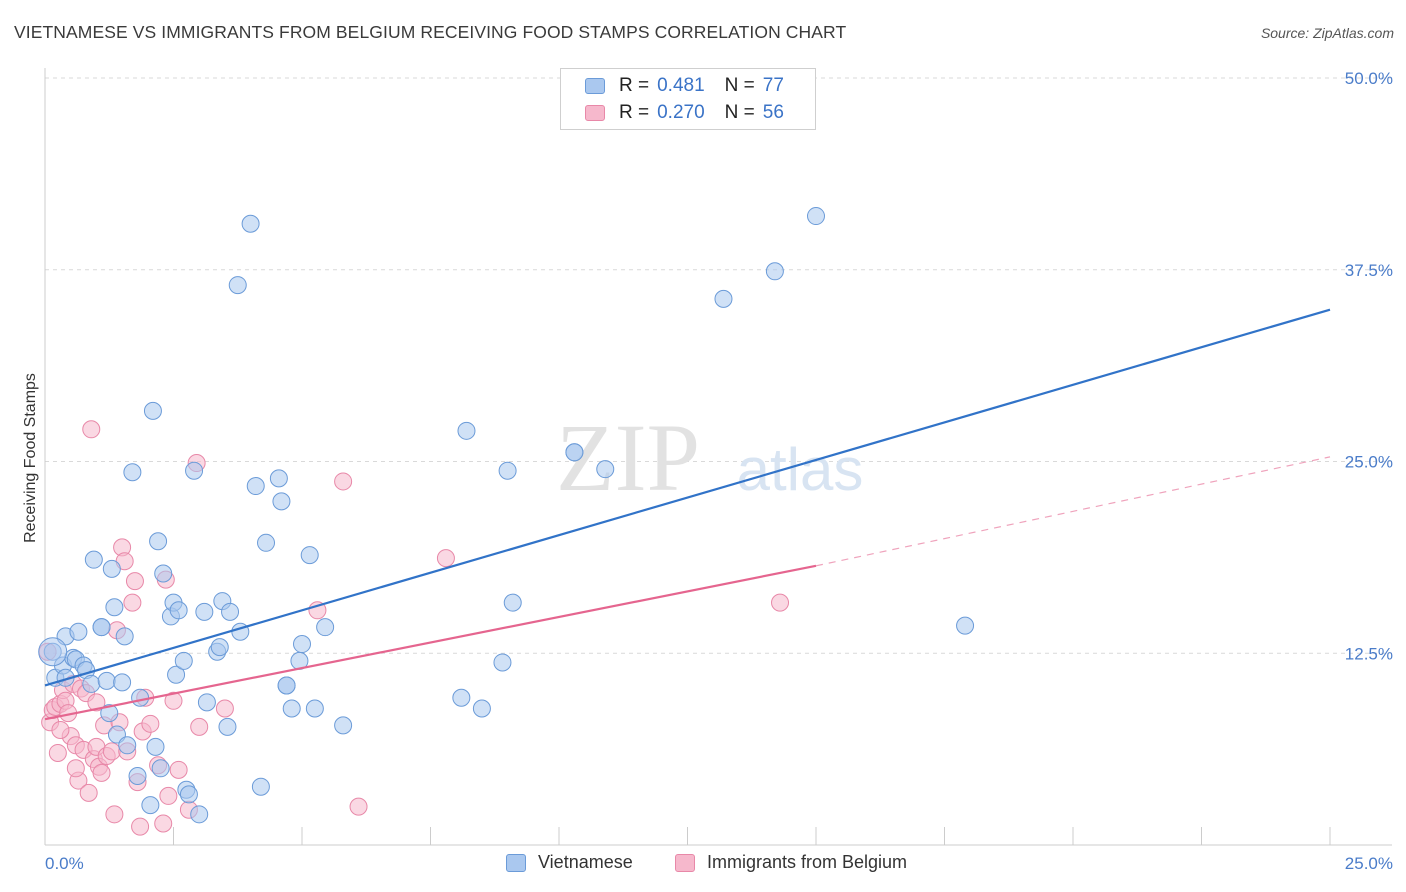  What do you see at coordinates (1369, 863) in the screenshot?
I see `x-tick-label: 25.0%` at bounding box center [1369, 863].